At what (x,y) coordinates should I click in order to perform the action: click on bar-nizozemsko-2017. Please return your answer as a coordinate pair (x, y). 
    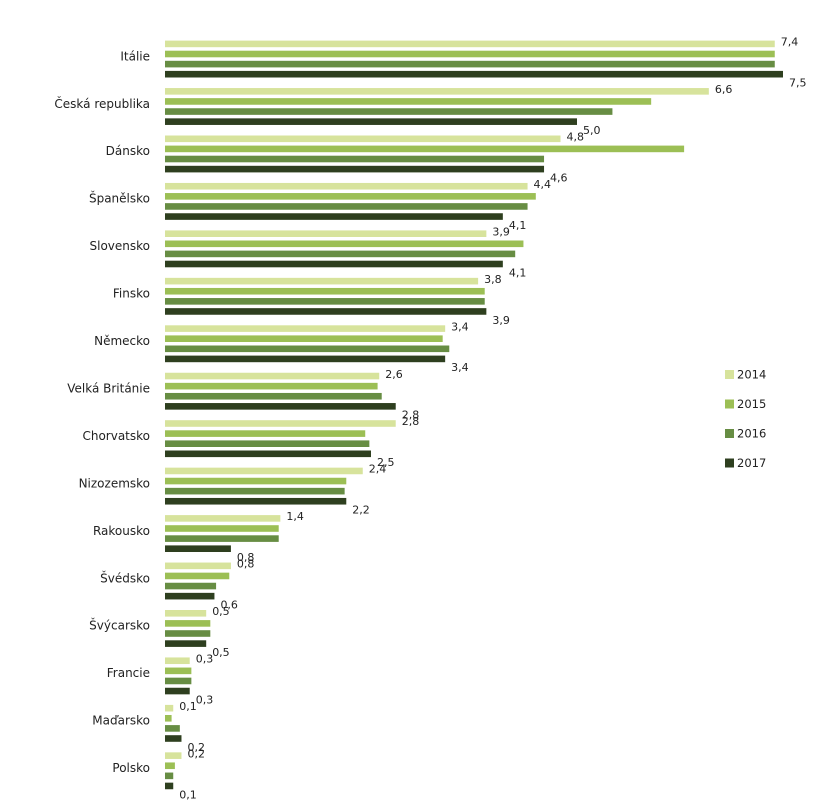
    Looking at the image, I should click on (256, 501).